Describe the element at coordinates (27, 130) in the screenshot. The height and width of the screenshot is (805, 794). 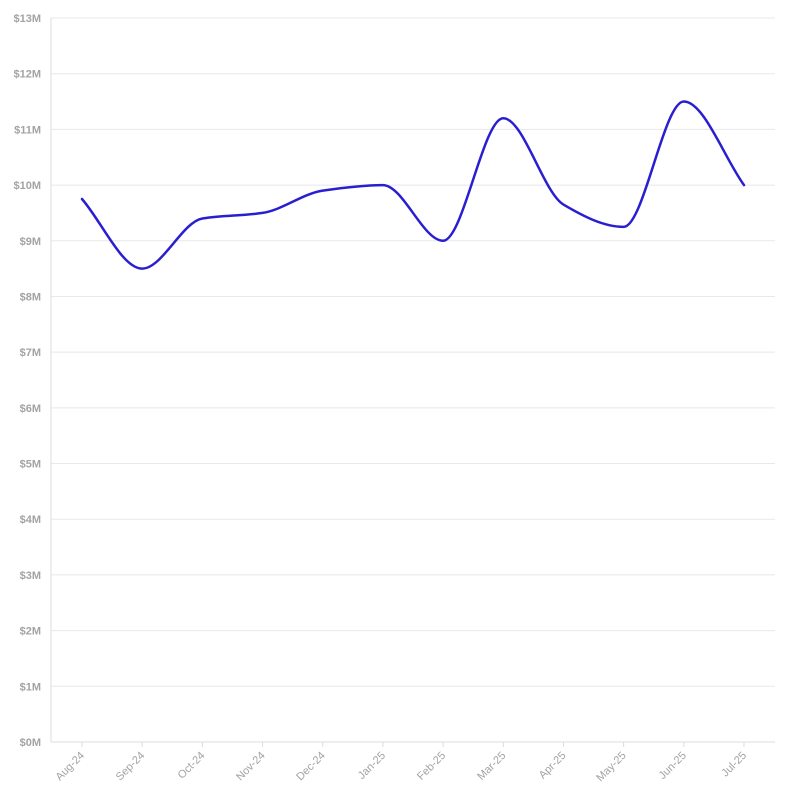
I see `y-tick-label: $11M` at that location.